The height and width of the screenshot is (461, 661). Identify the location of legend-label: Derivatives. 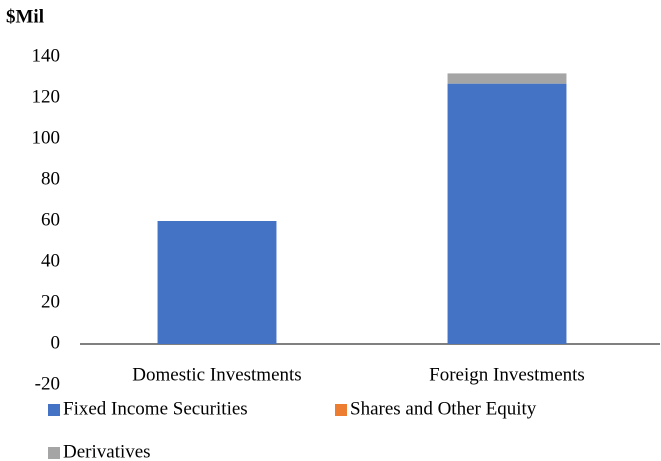
(107, 451).